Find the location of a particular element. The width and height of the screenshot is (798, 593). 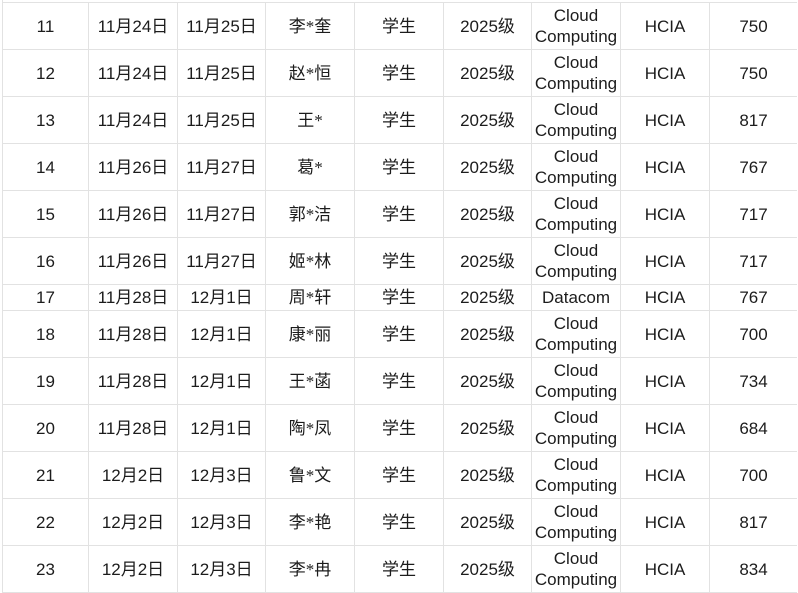

cell-serial-number: 23 is located at coordinates (46, 569).